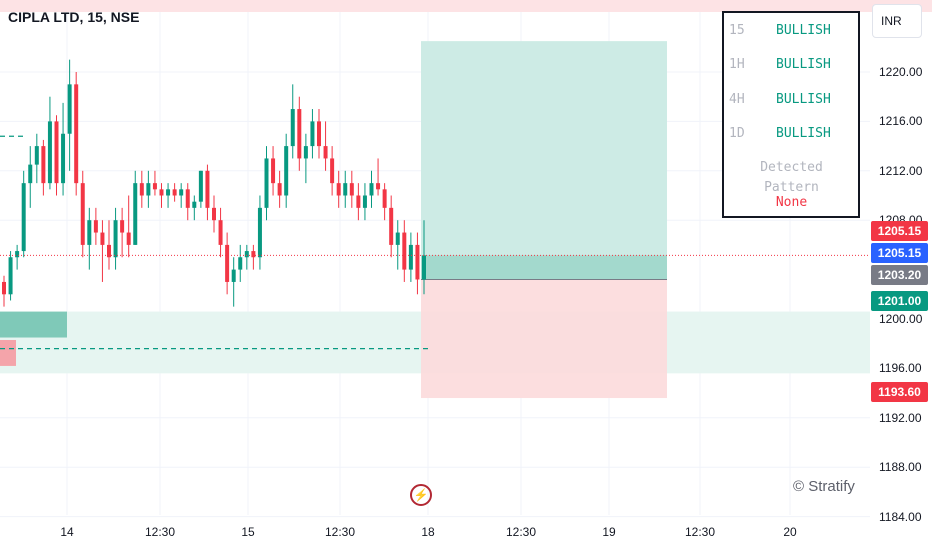  I want to click on price-tag: 1193.60, so click(899, 392).